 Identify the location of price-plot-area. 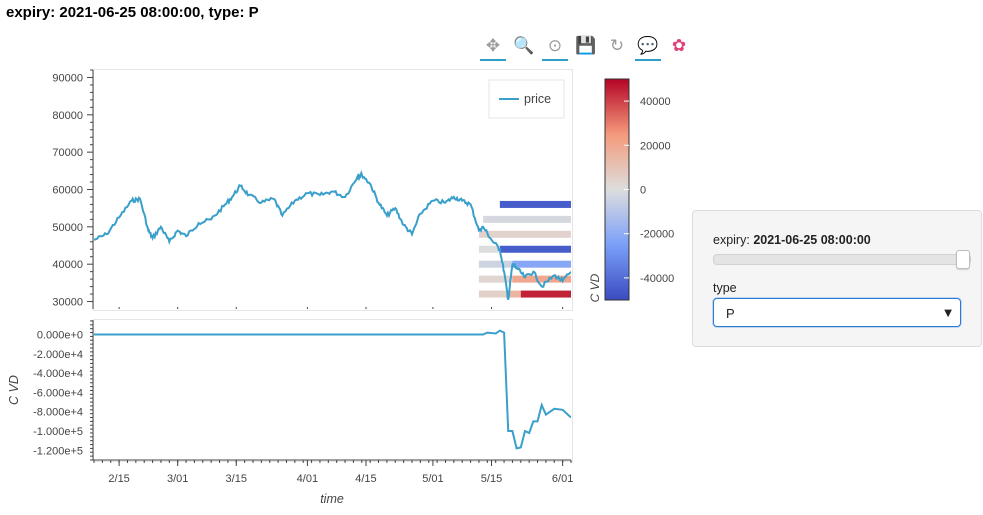
(332, 235).